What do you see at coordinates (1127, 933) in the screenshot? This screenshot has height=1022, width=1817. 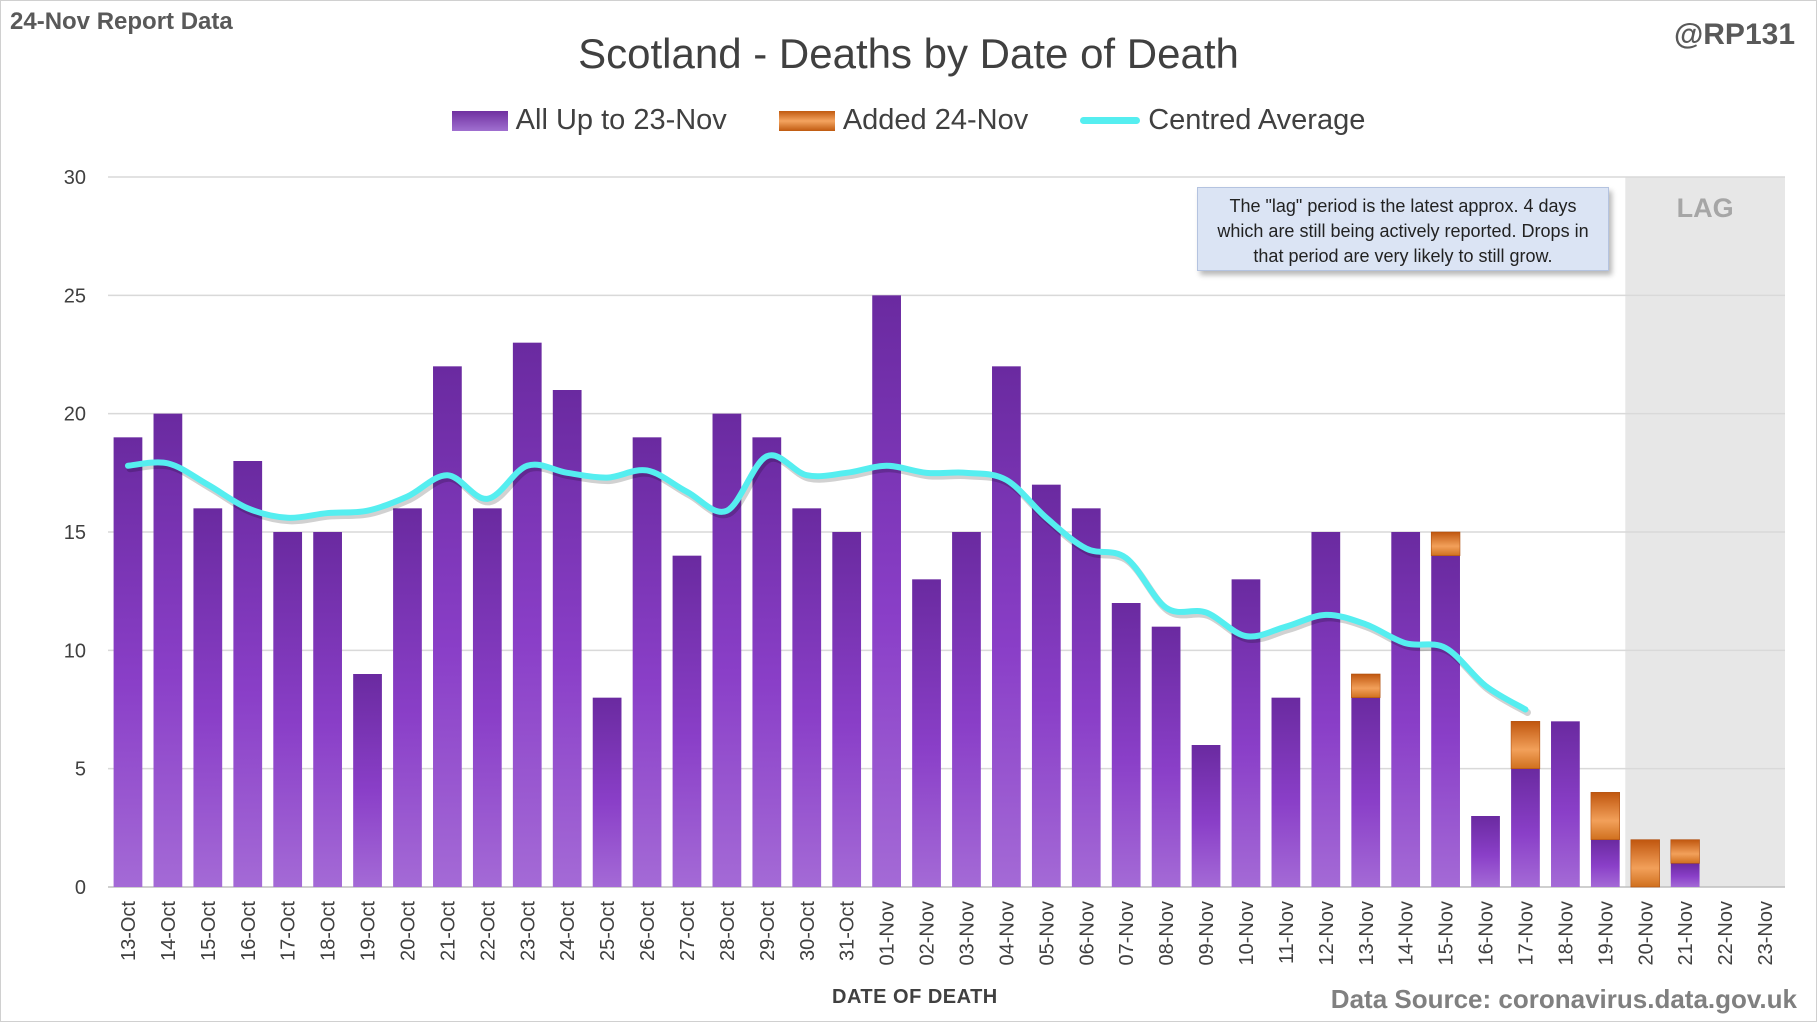 I see `x-tick-label: 07-Nov` at bounding box center [1127, 933].